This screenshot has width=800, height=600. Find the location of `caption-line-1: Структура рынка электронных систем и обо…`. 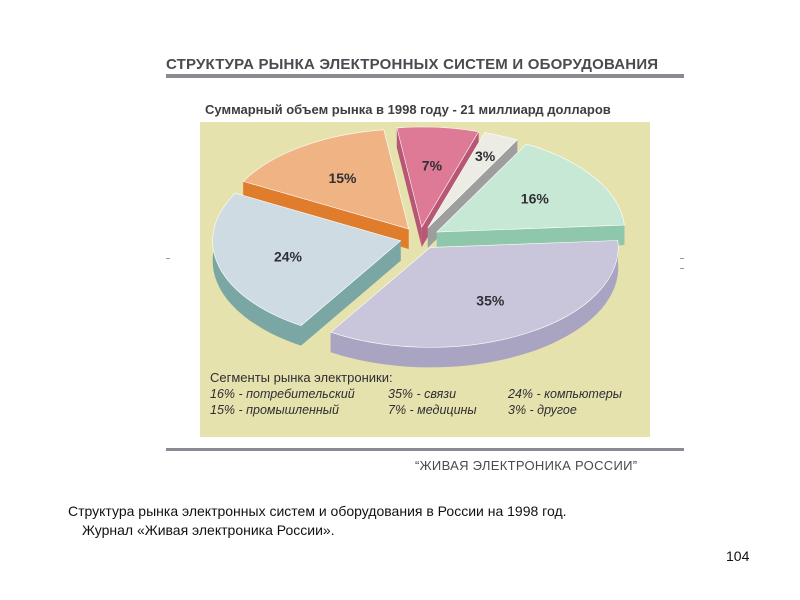

caption-line-1: Структура рынка электронных систем и обо… is located at coordinates (317, 511).